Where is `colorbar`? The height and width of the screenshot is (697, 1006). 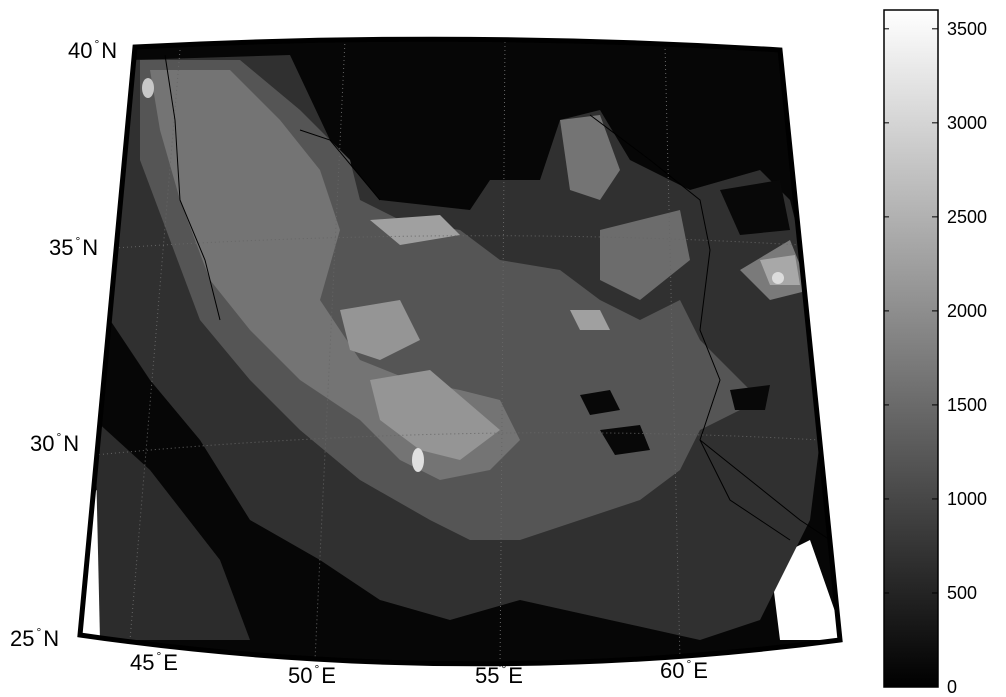
colorbar is located at coordinates (911, 349).